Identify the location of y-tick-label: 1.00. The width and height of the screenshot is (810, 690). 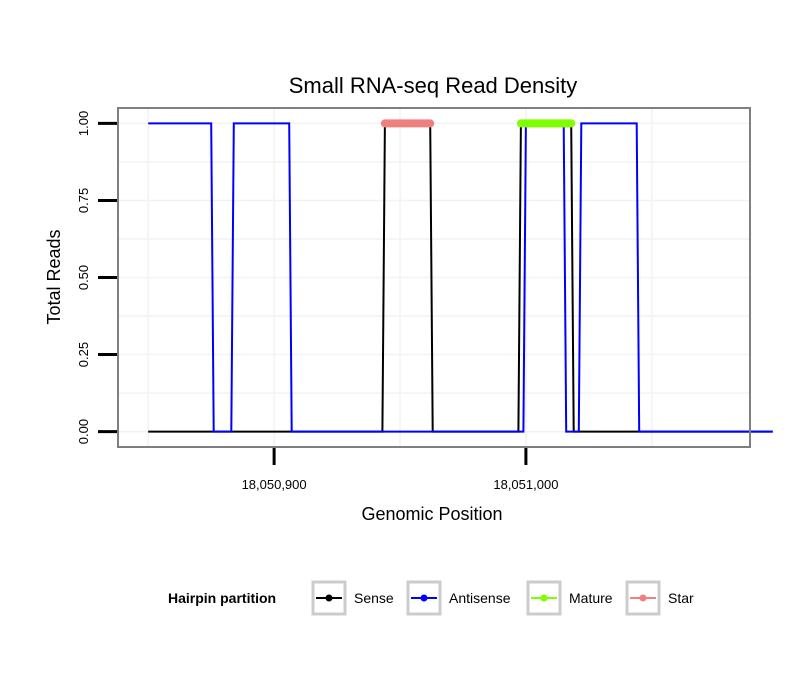
(83, 123).